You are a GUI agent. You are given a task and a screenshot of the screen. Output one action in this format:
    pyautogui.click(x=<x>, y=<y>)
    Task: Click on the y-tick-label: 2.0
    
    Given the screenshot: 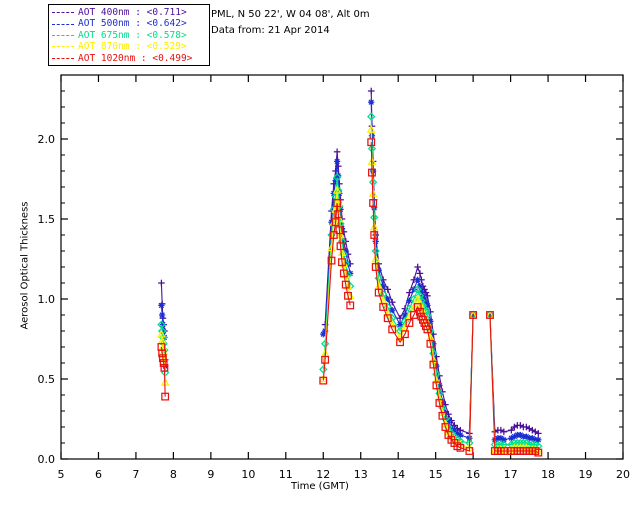 What is the action you would take?
    pyautogui.click(x=47, y=139)
    